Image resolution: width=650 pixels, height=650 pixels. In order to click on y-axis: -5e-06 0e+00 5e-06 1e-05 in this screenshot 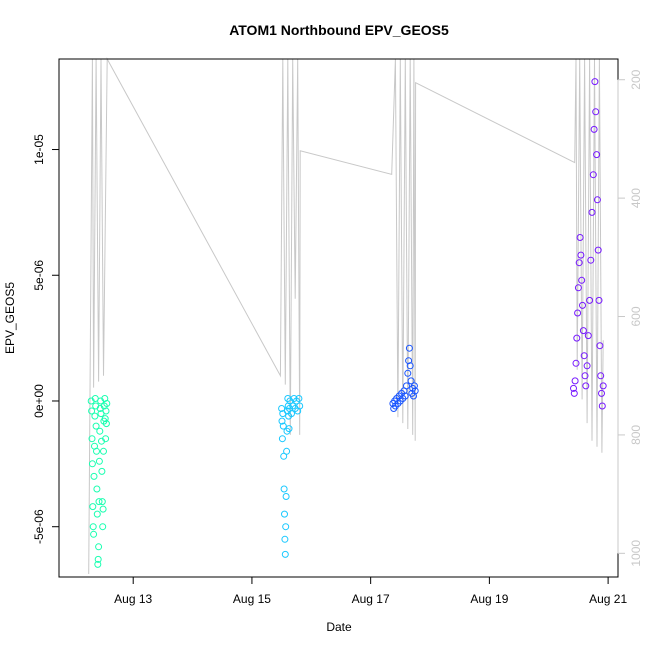, I will do `click(45, 339)`.